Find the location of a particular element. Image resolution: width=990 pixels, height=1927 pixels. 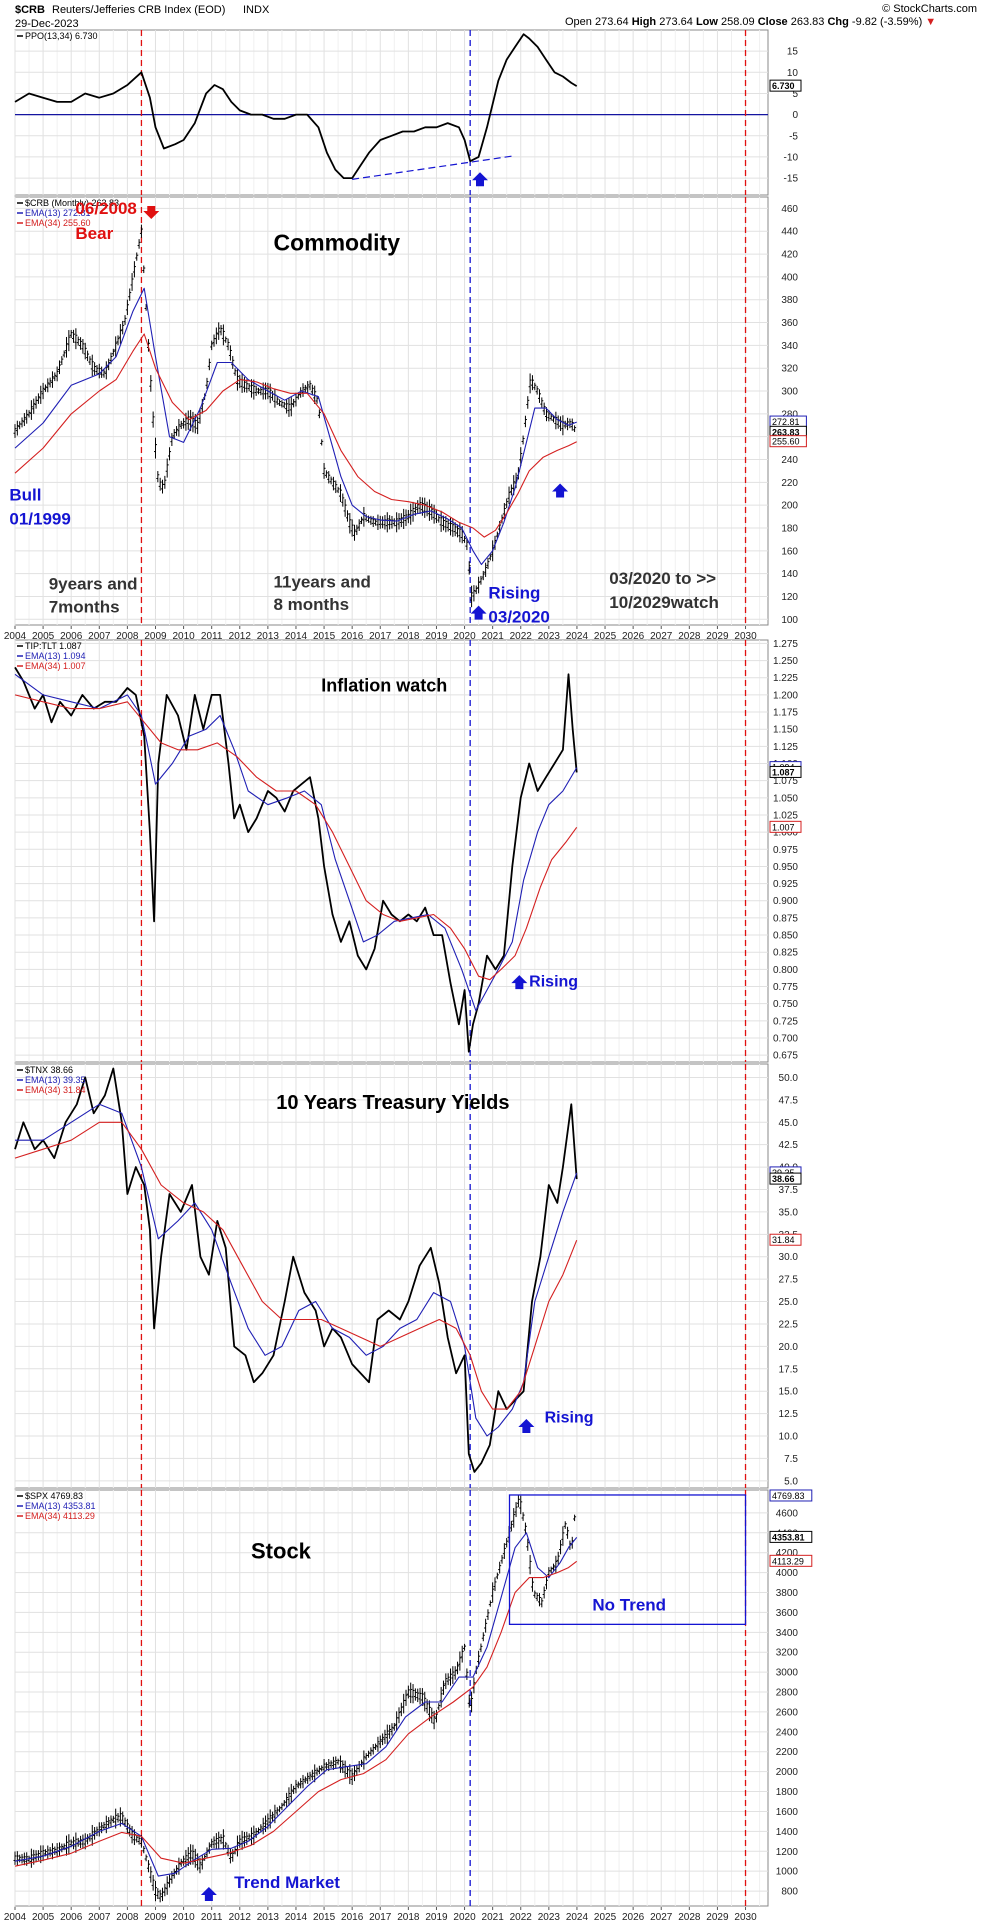

x-tick-label: 2006 is located at coordinates (71, 1917).